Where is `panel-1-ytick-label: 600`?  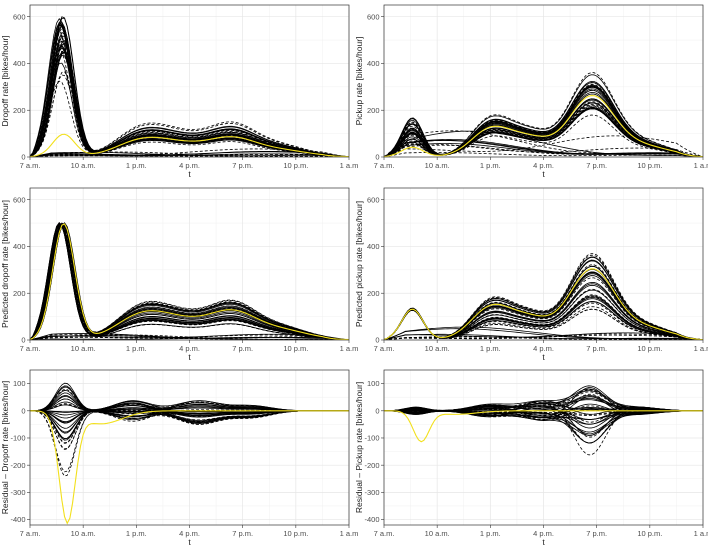 panel-1-ytick-label: 600 is located at coordinates (19, 16).